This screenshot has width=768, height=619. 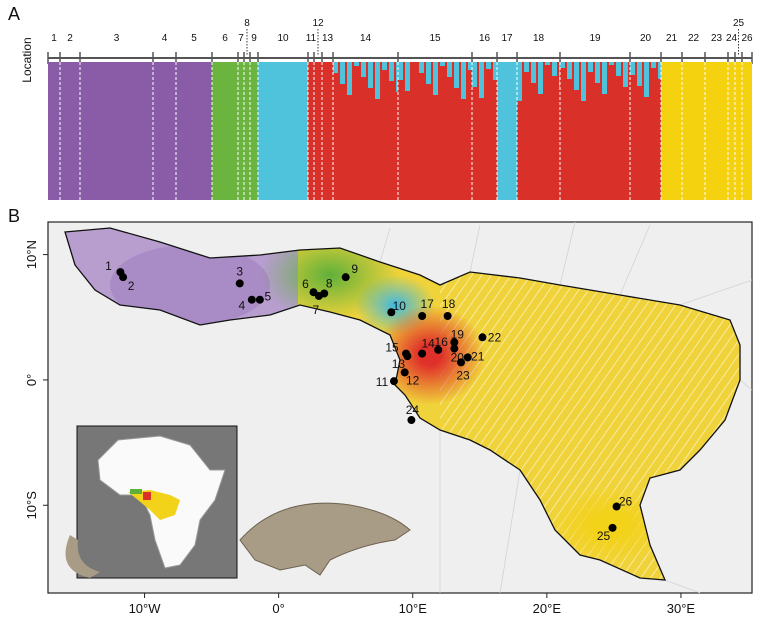 I want to click on y-tick-label: 10°N, so click(x=31, y=254).